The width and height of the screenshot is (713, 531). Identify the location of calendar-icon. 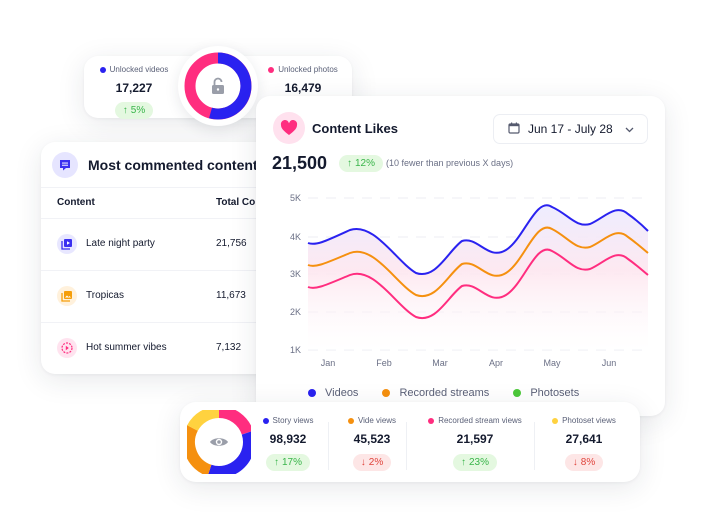
(514, 129).